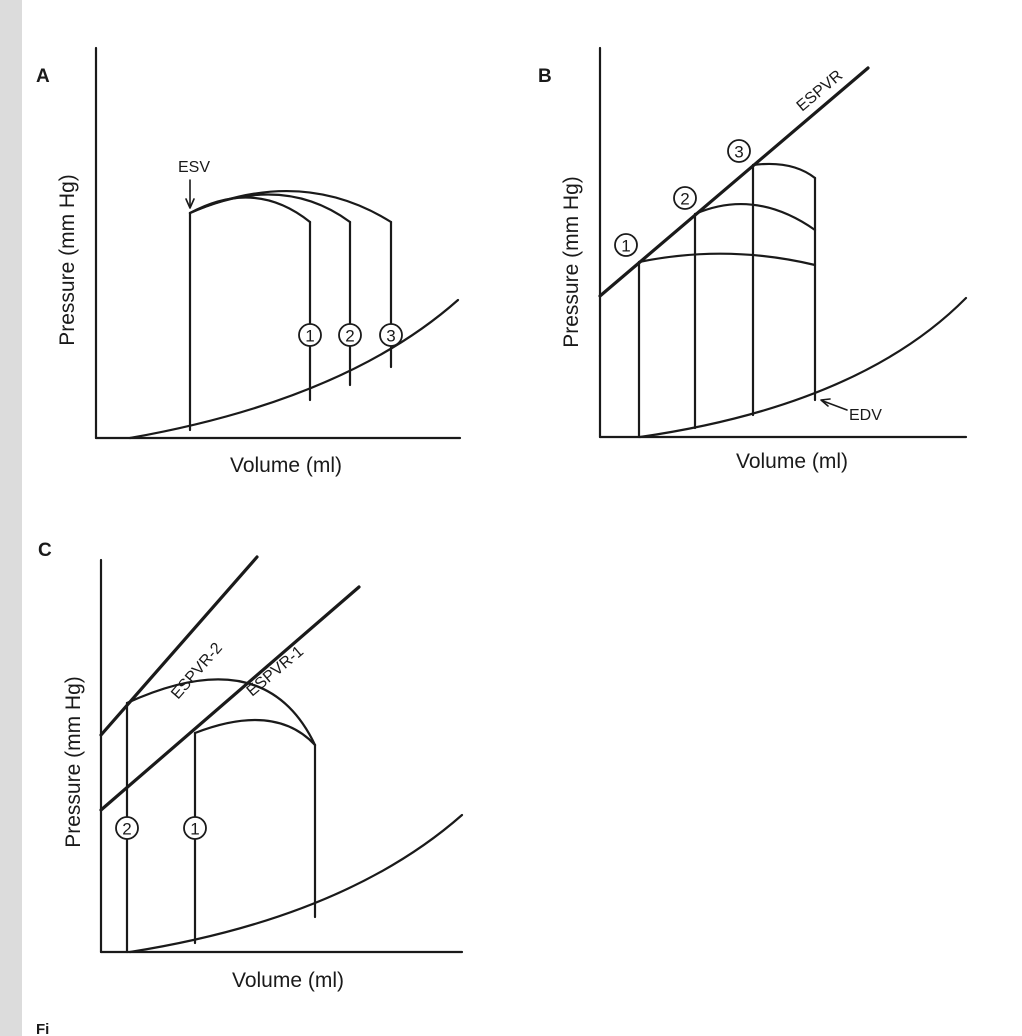 The height and width of the screenshot is (1036, 1022). Describe the element at coordinates (803, 367) in the screenshot. I see `panel-b-edpvr-curve` at that location.